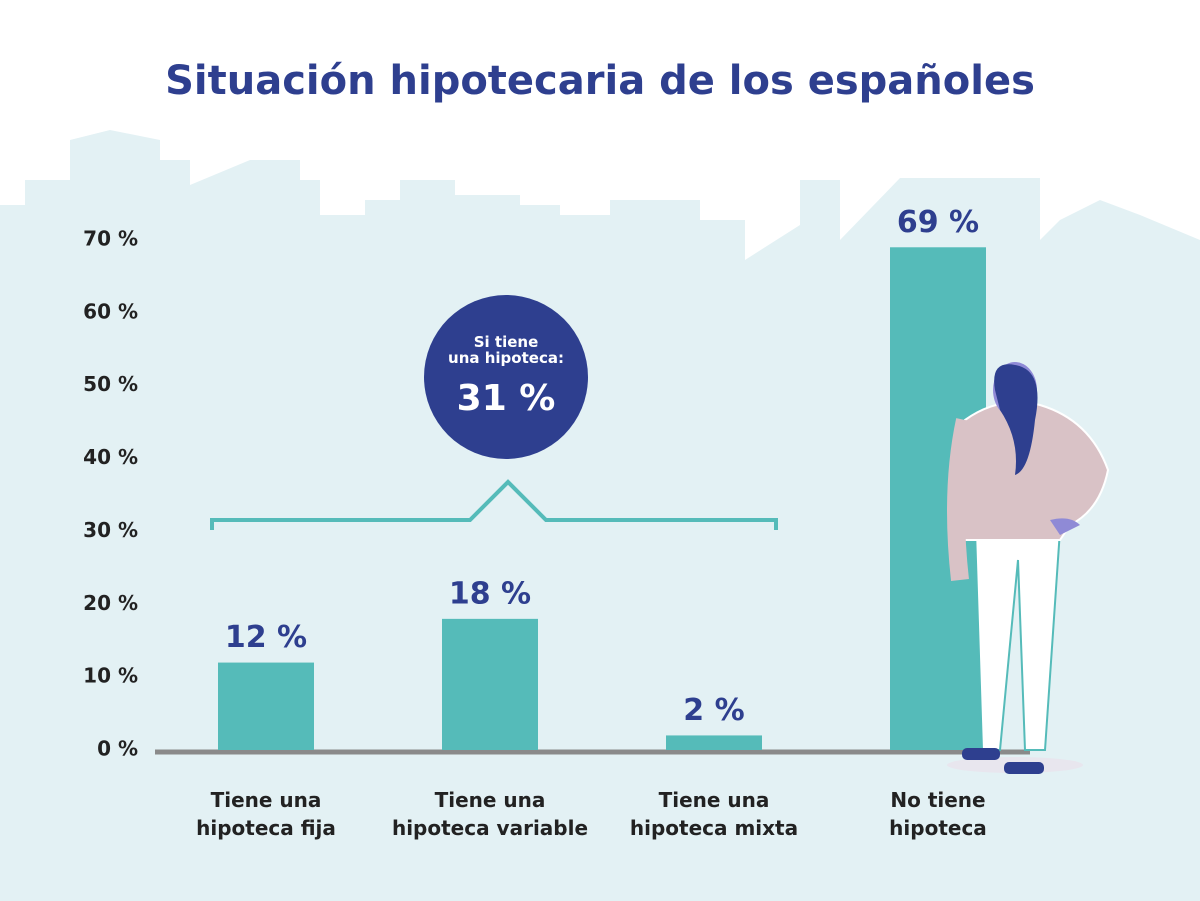 This screenshot has height=901, width=1200. I want to click on figure, so click(1028, 568).